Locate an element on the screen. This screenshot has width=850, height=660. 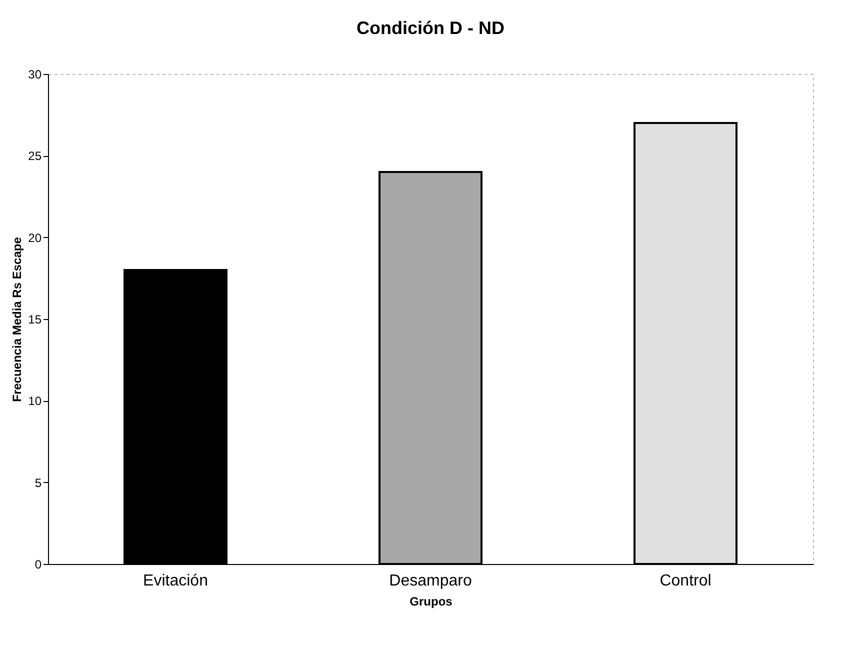
y-tick-label: 10 is located at coordinates (35, 401).